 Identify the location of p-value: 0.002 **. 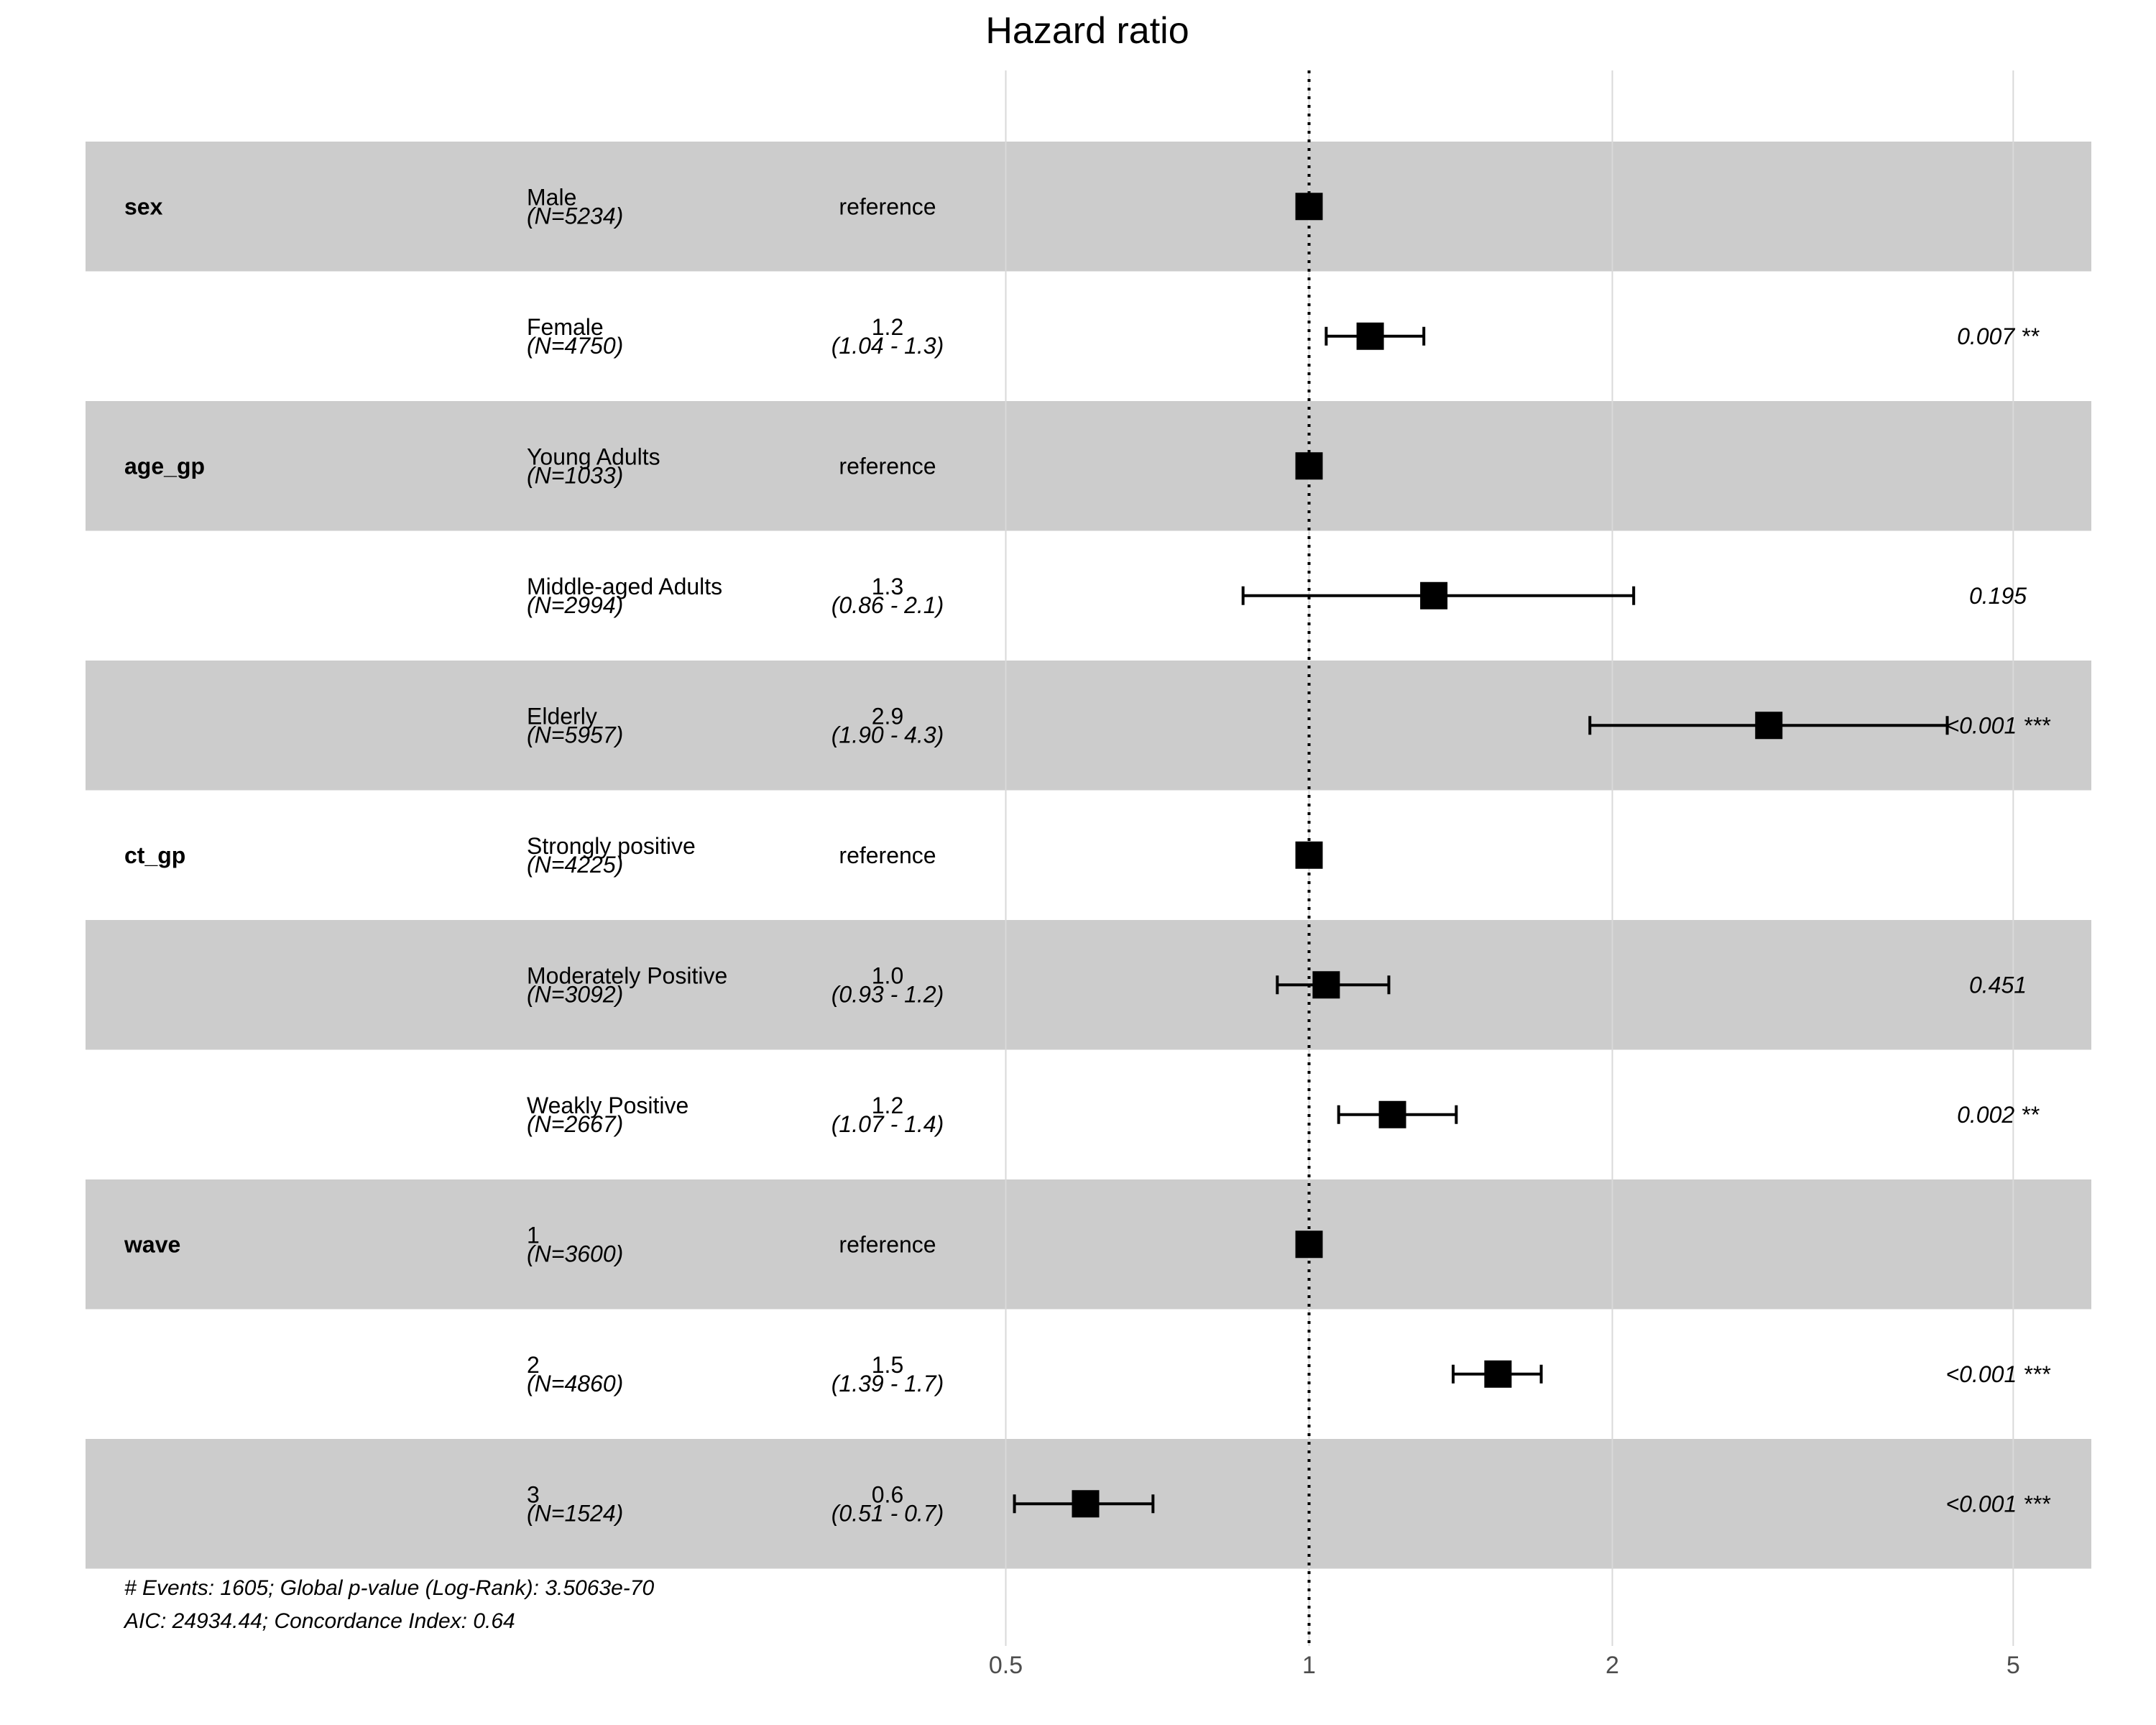
(1998, 1115).